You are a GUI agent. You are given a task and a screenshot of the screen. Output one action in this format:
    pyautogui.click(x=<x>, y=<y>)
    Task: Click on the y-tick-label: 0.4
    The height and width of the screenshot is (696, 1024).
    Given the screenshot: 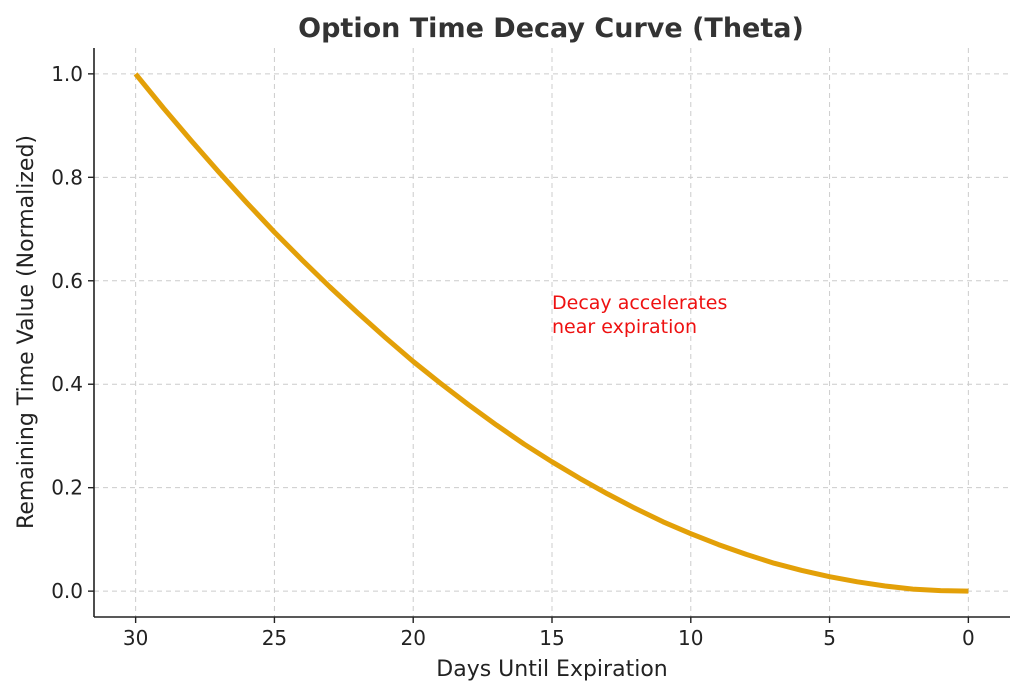 What is the action you would take?
    pyautogui.click(x=67, y=384)
    